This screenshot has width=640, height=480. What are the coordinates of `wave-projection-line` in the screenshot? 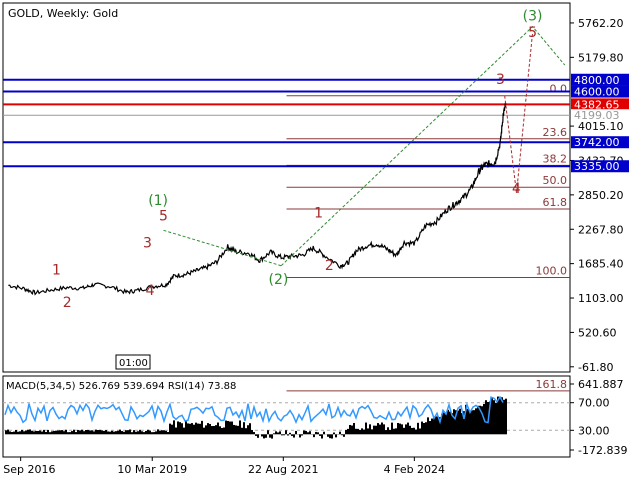 It's located at (519, 113).